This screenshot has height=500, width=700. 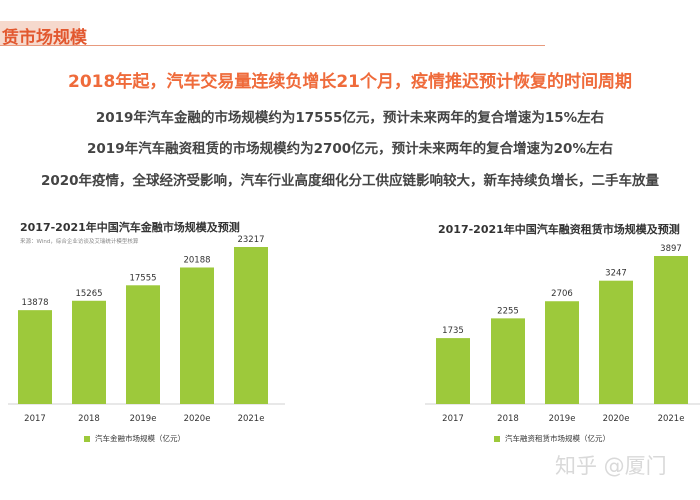 I want to click on chart1-value-label: 20188, so click(x=196, y=260).